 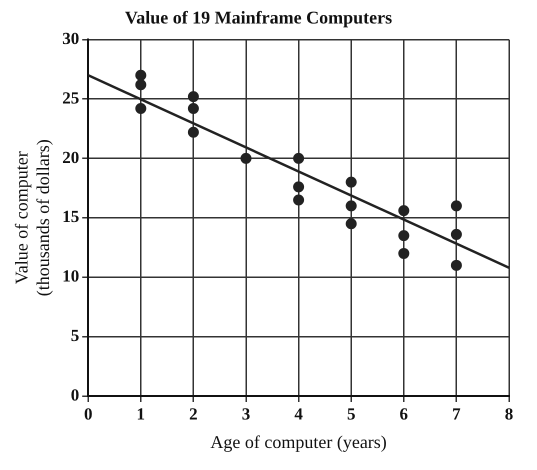 I want to click on x-tick-label: 4, so click(x=299, y=414).